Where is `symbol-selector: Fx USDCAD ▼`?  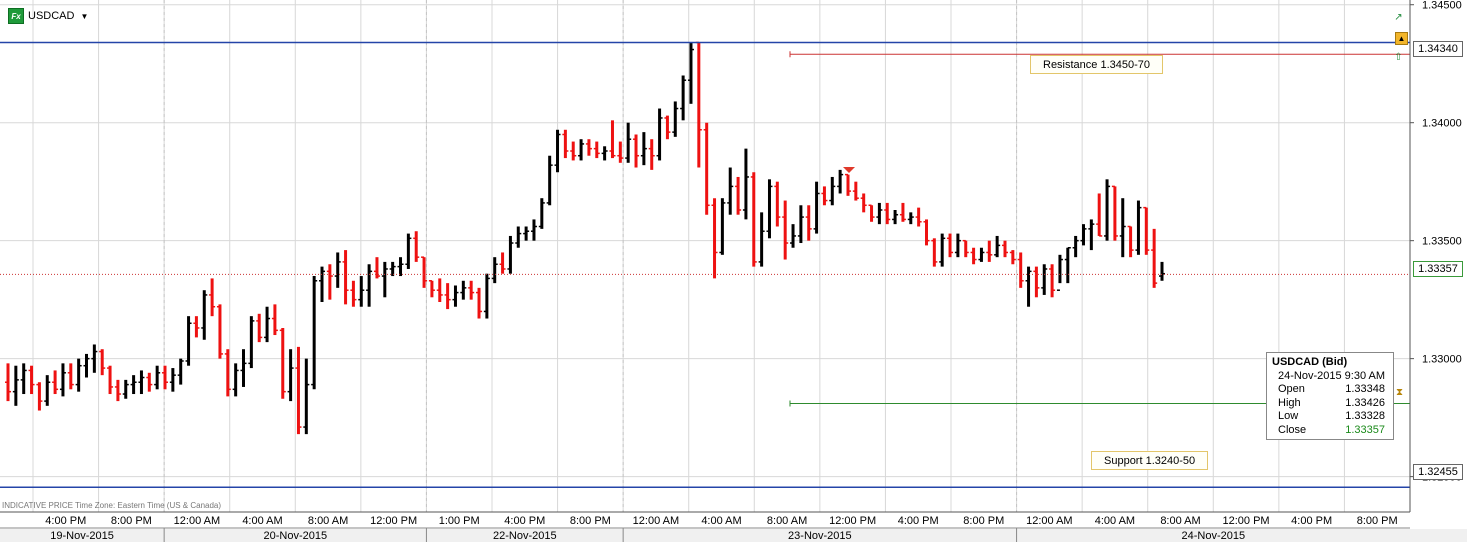
symbol-selector: Fx USDCAD ▼ is located at coordinates (48, 16).